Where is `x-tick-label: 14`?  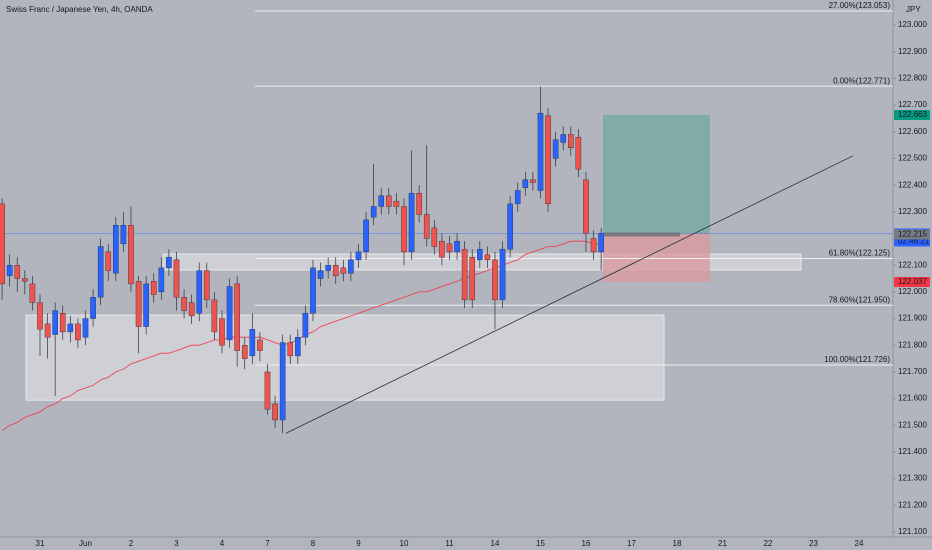
x-tick-label: 14 is located at coordinates (495, 543).